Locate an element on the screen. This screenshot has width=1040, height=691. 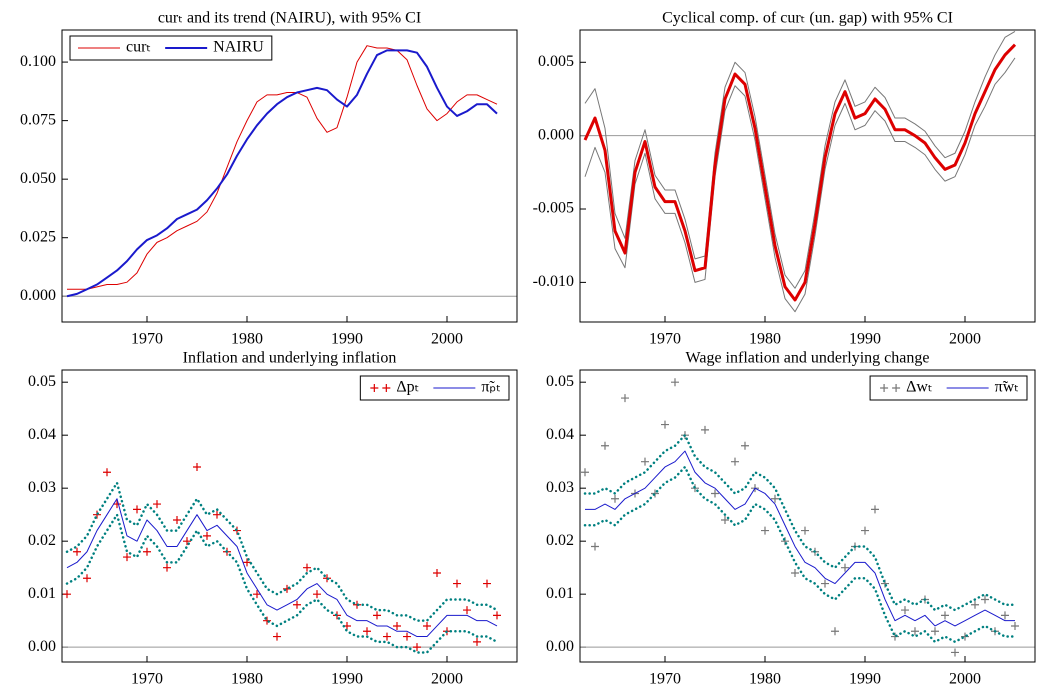
chart-title: Wage inflation and underlying change is located at coordinates (808, 358).